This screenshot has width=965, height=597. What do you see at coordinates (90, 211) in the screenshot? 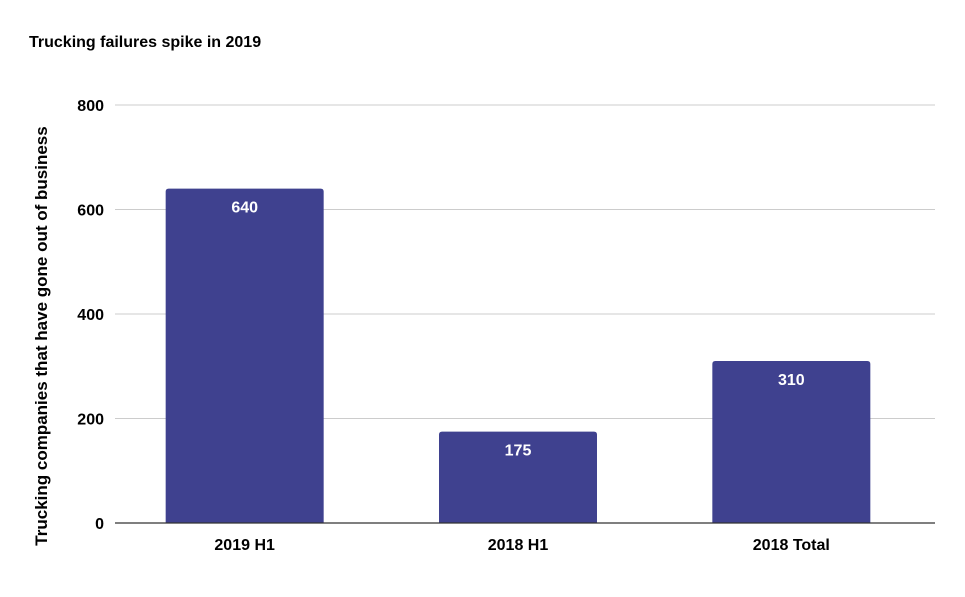
I see `y-tick-label: 600` at bounding box center [90, 211].